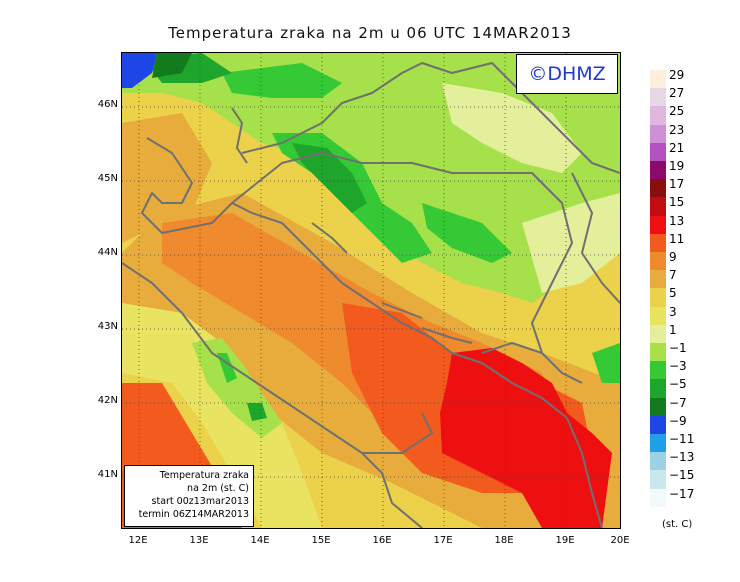  What do you see at coordinates (677, 129) in the screenshot?
I see `legend-label: 23` at bounding box center [677, 129].